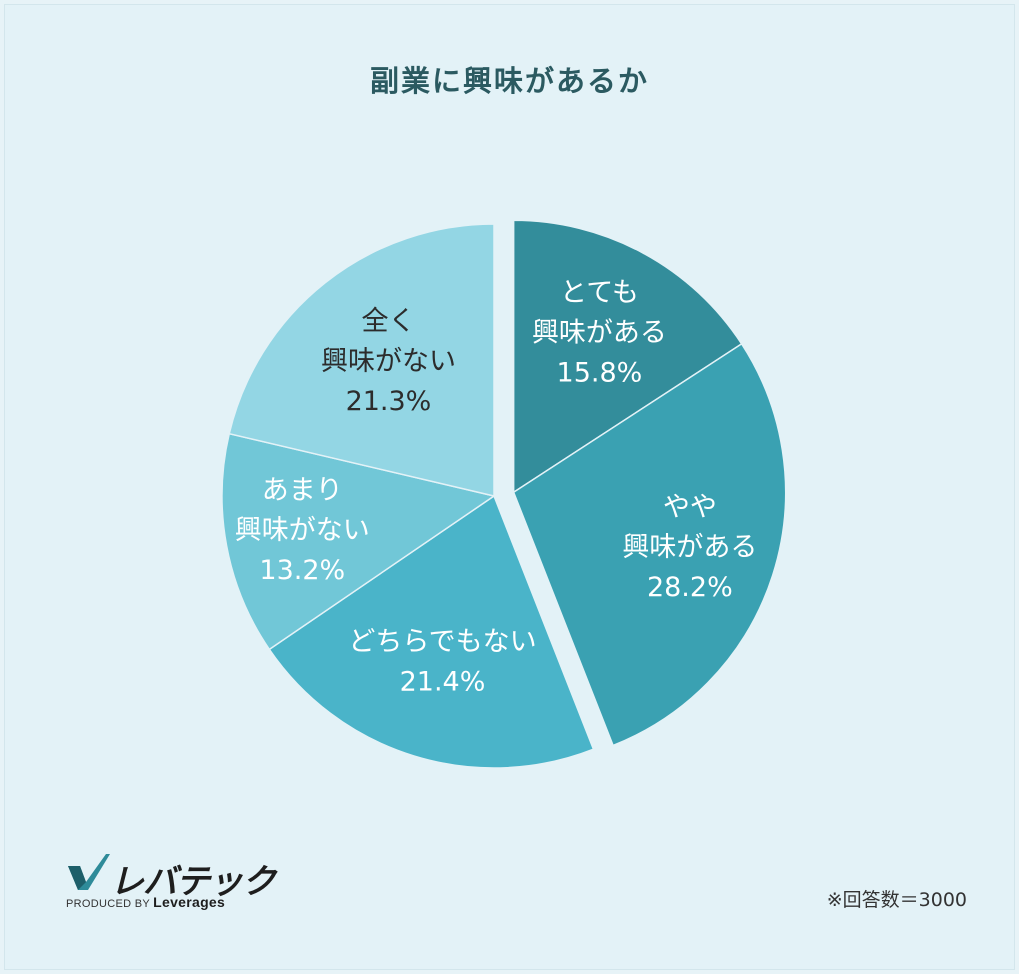 This screenshot has width=1019, height=974. What do you see at coordinates (189, 902) in the screenshot?
I see `company-name: Leverages` at bounding box center [189, 902].